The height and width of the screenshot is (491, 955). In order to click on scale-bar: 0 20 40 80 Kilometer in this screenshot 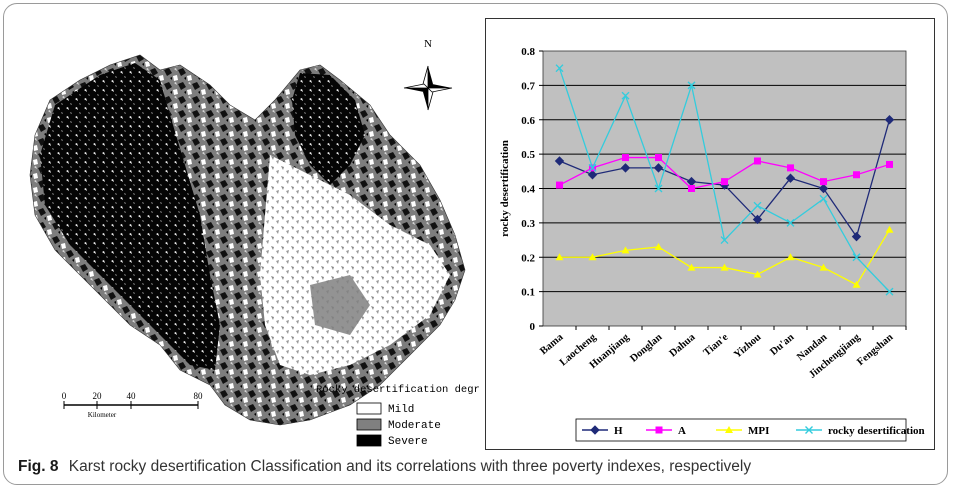, I will do `click(132, 405)`.